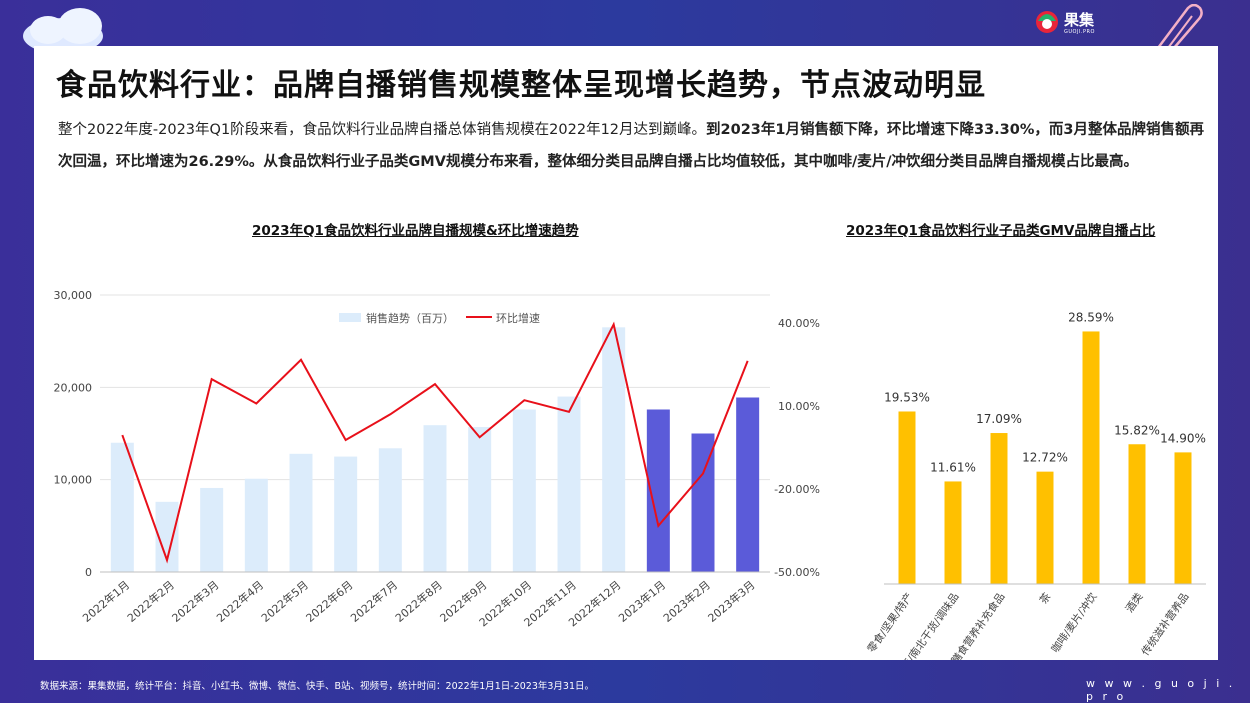 This screenshot has height=703, width=1250. What do you see at coordinates (907, 397) in the screenshot?
I see `share-value-label: 19.53%` at bounding box center [907, 397].